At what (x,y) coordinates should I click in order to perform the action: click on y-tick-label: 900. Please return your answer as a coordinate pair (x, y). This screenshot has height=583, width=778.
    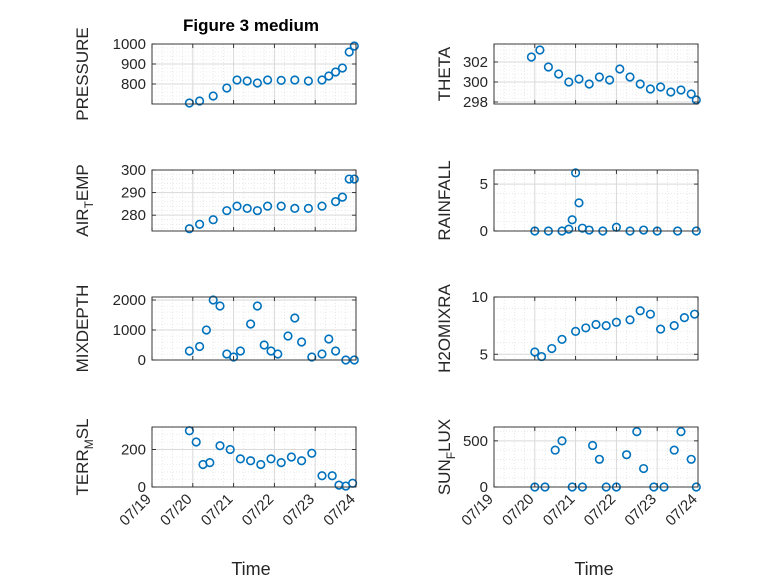
    Looking at the image, I should click on (133, 64).